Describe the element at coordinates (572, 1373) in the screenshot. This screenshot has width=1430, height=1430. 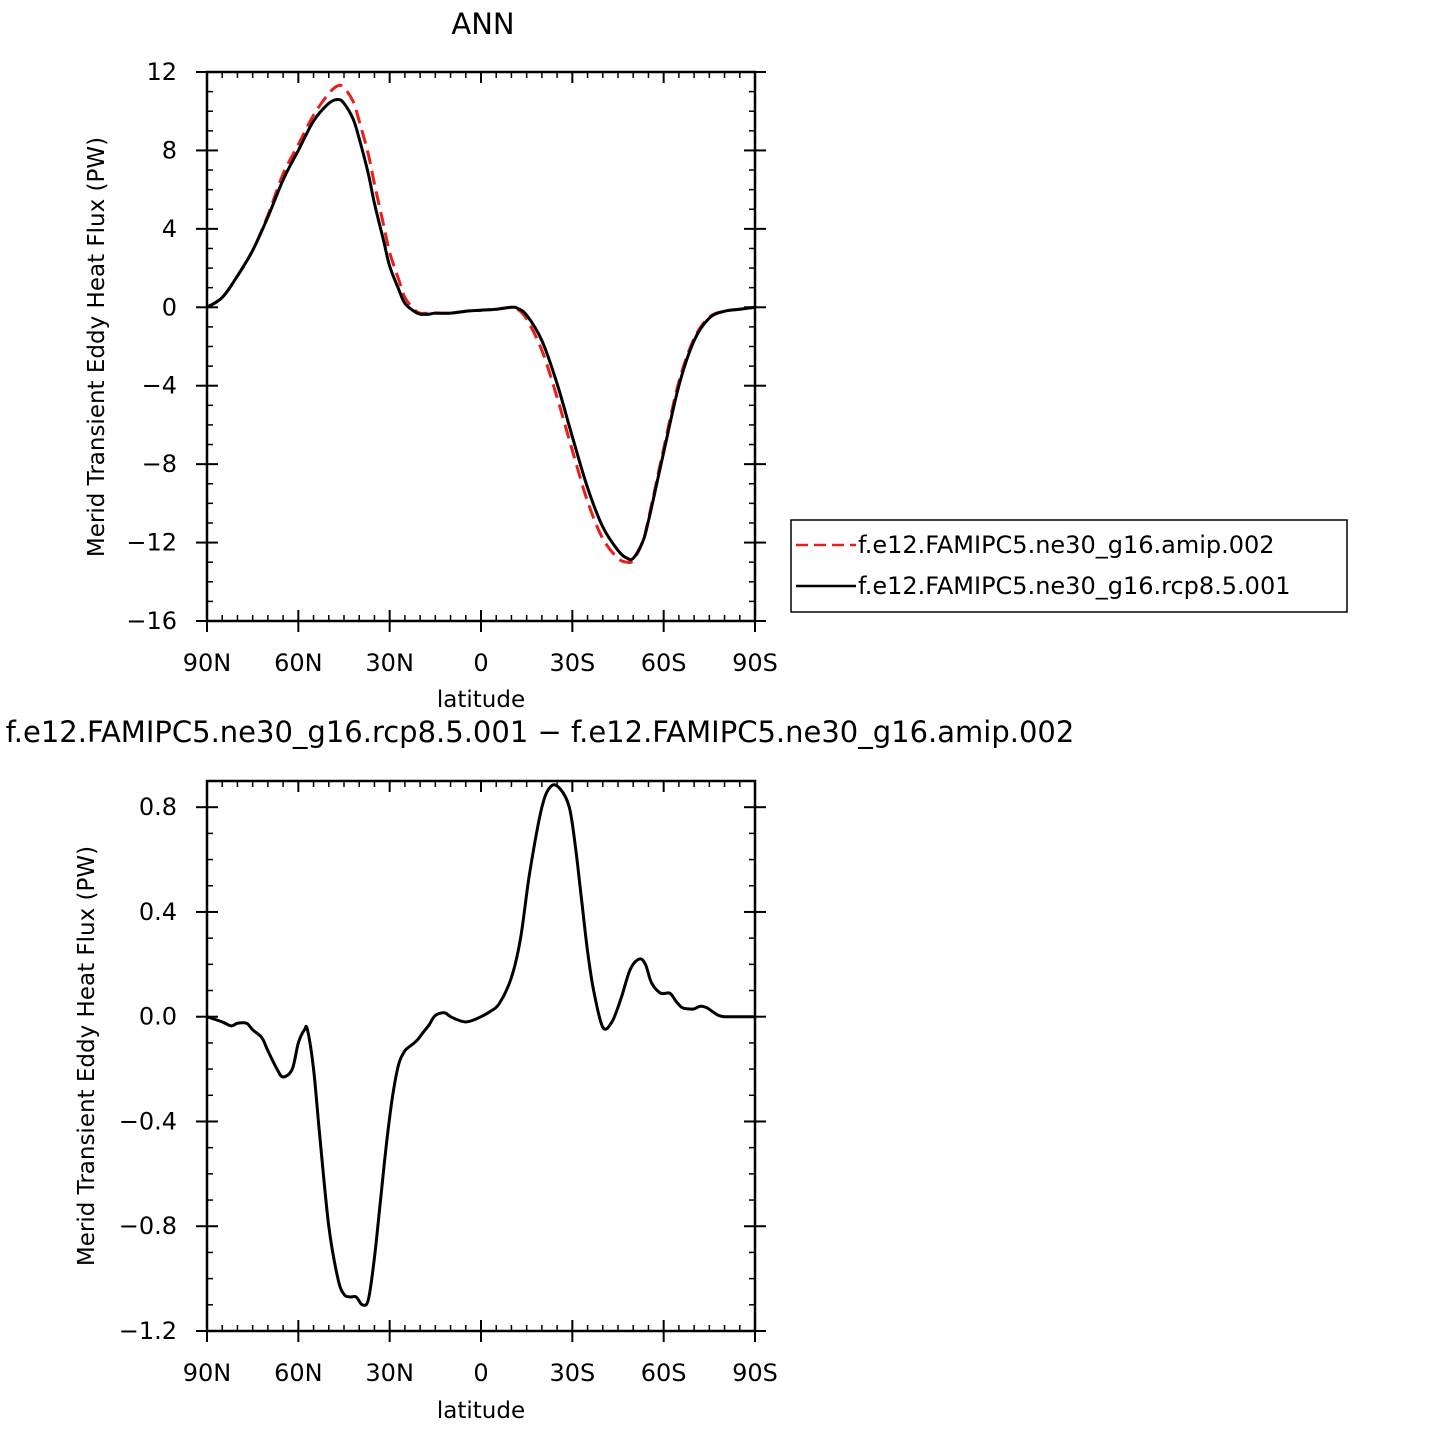
I see `bottom-x-tick-label: 30S` at that location.